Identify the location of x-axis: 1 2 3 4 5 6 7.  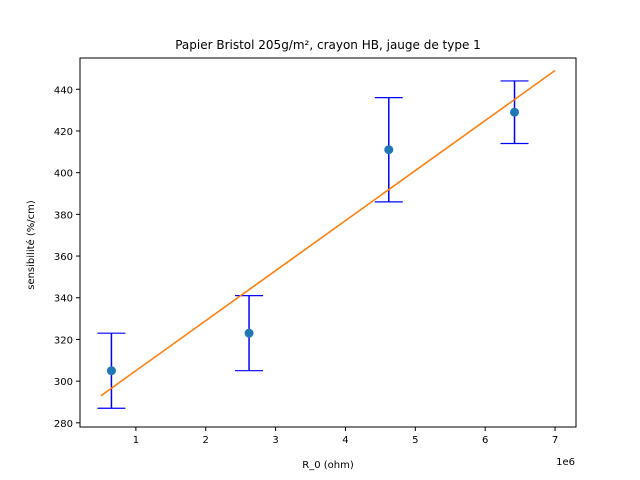
(345, 436).